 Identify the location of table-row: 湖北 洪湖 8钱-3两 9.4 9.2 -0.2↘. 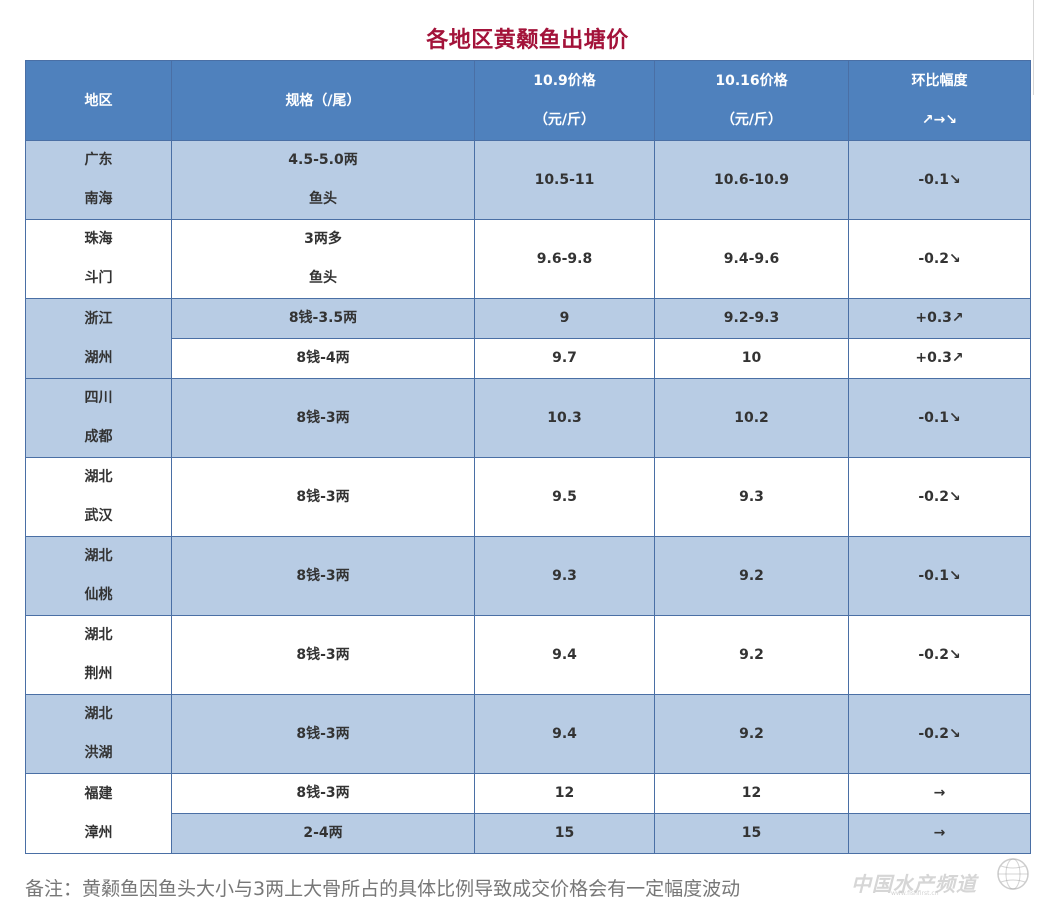
(528, 734).